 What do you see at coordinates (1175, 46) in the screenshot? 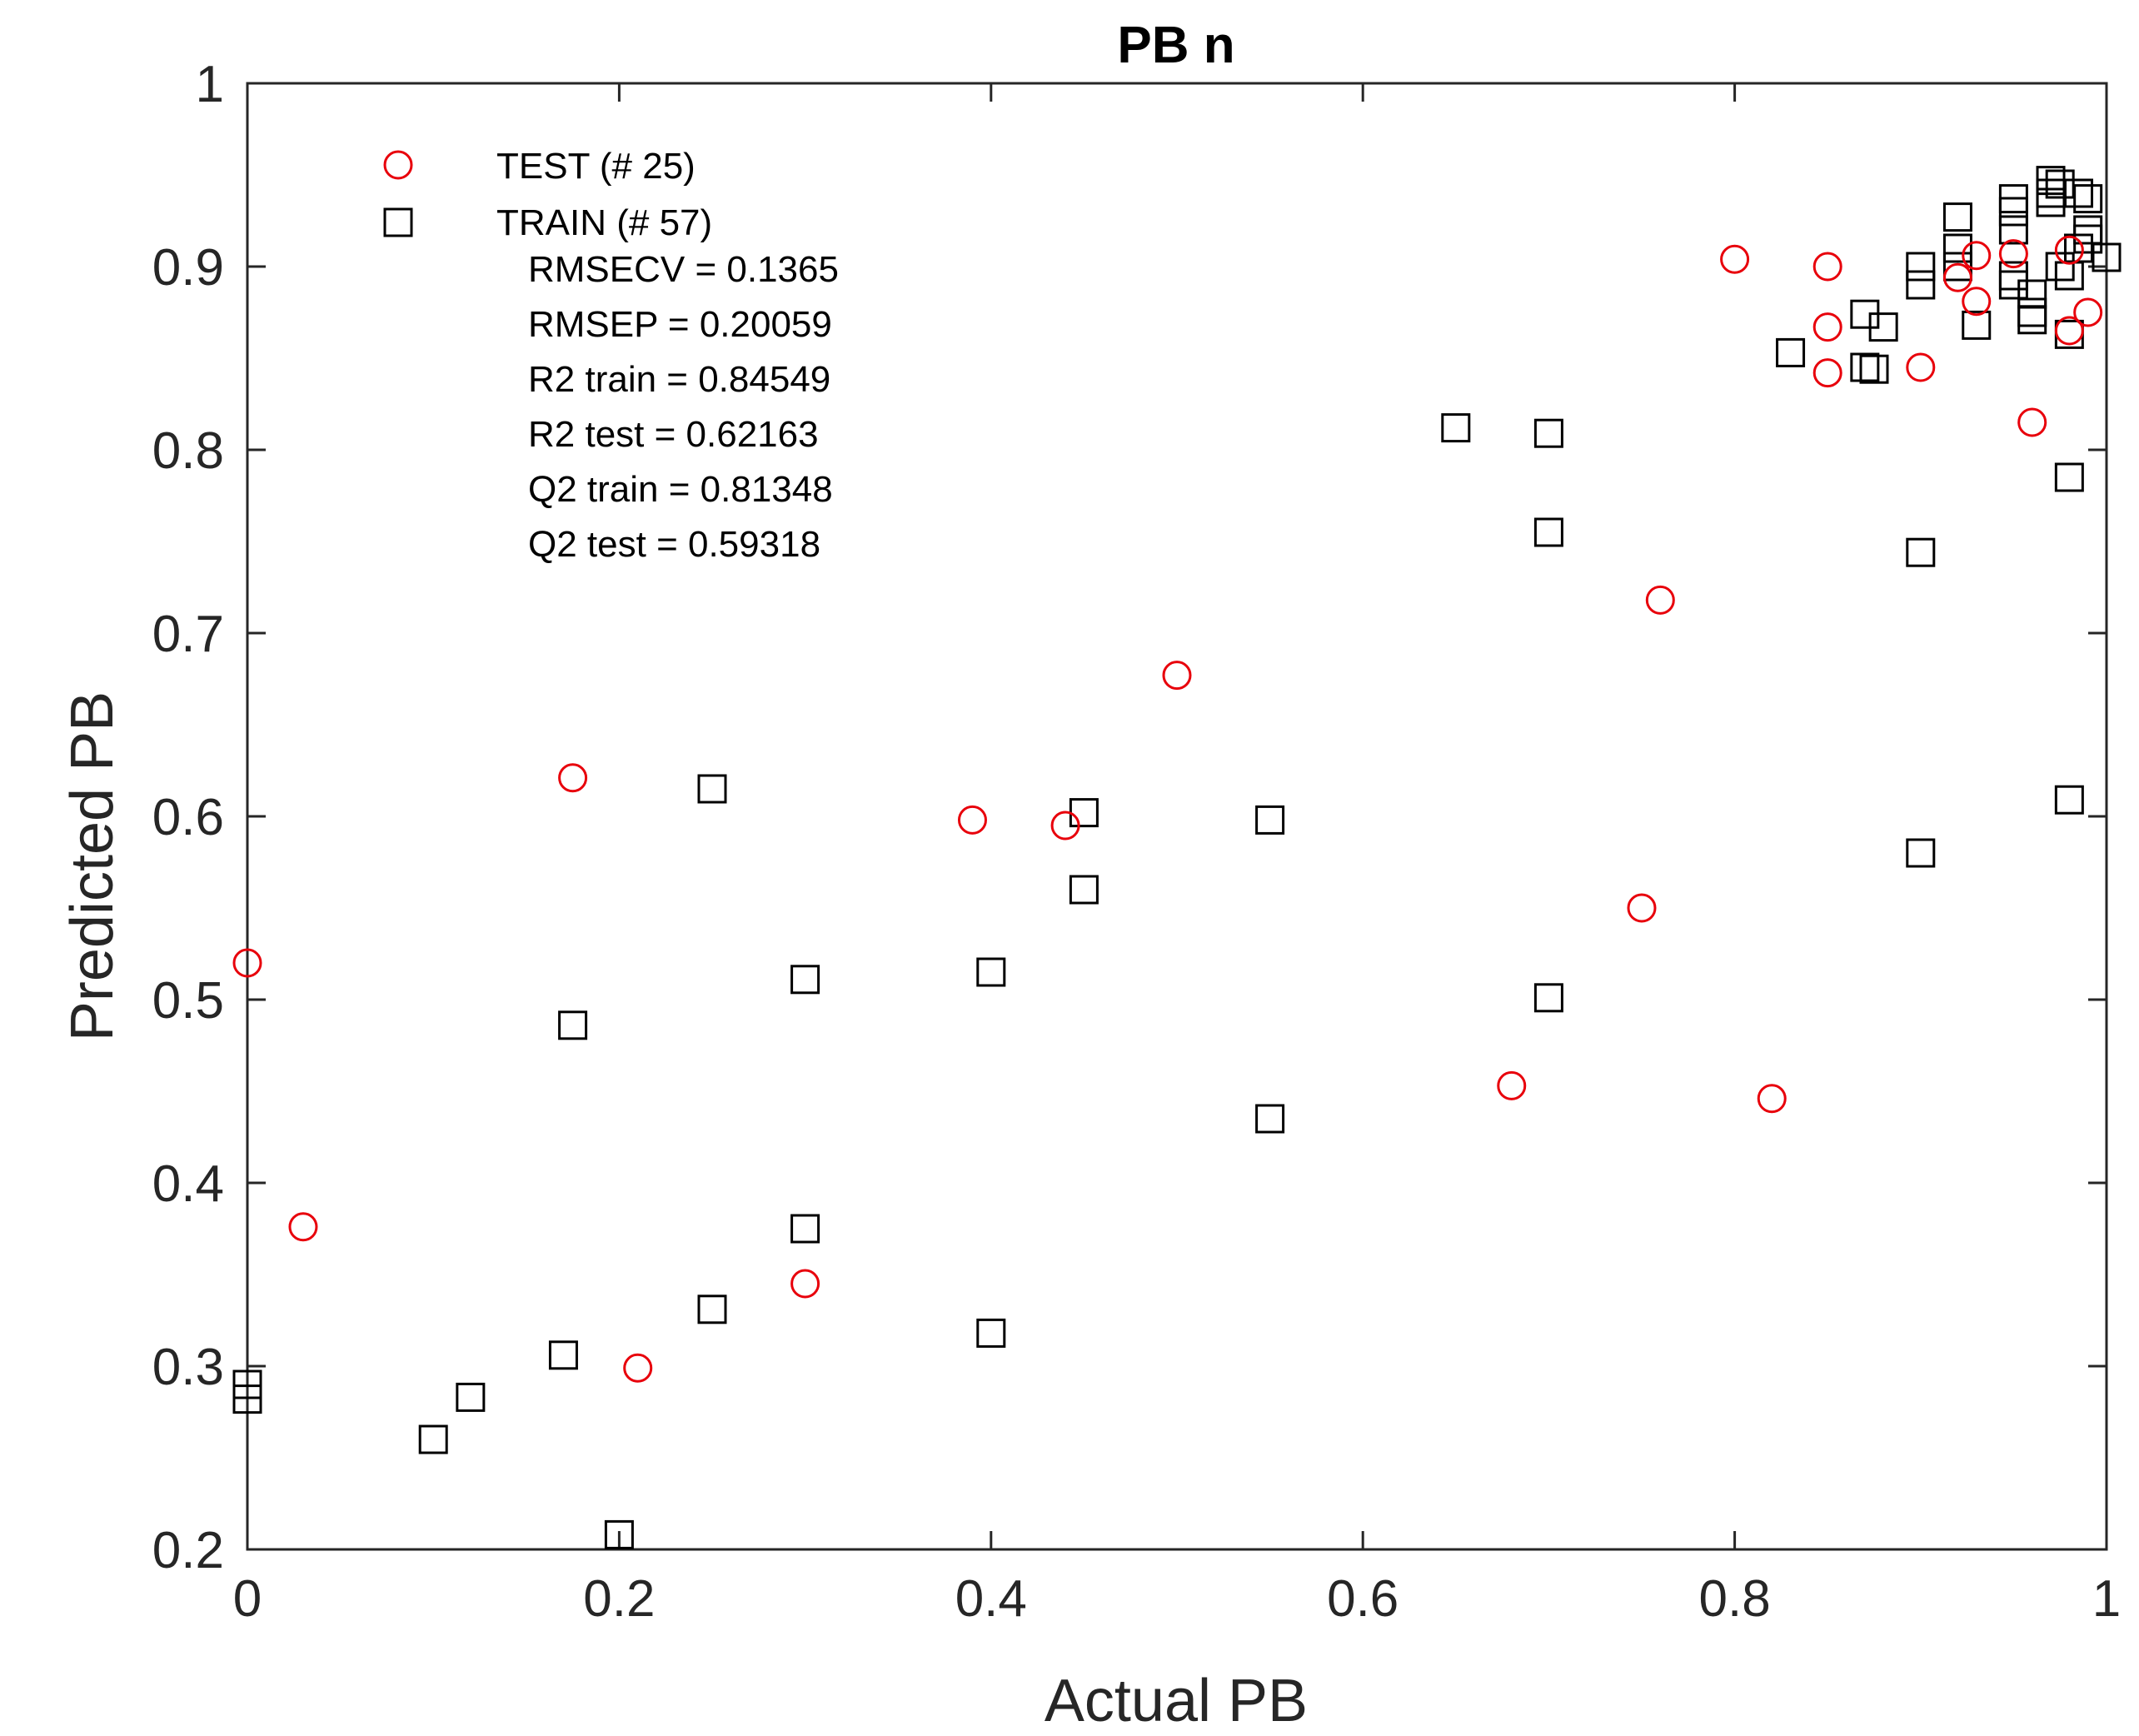
I see `chart-title: PB n` at bounding box center [1175, 46].